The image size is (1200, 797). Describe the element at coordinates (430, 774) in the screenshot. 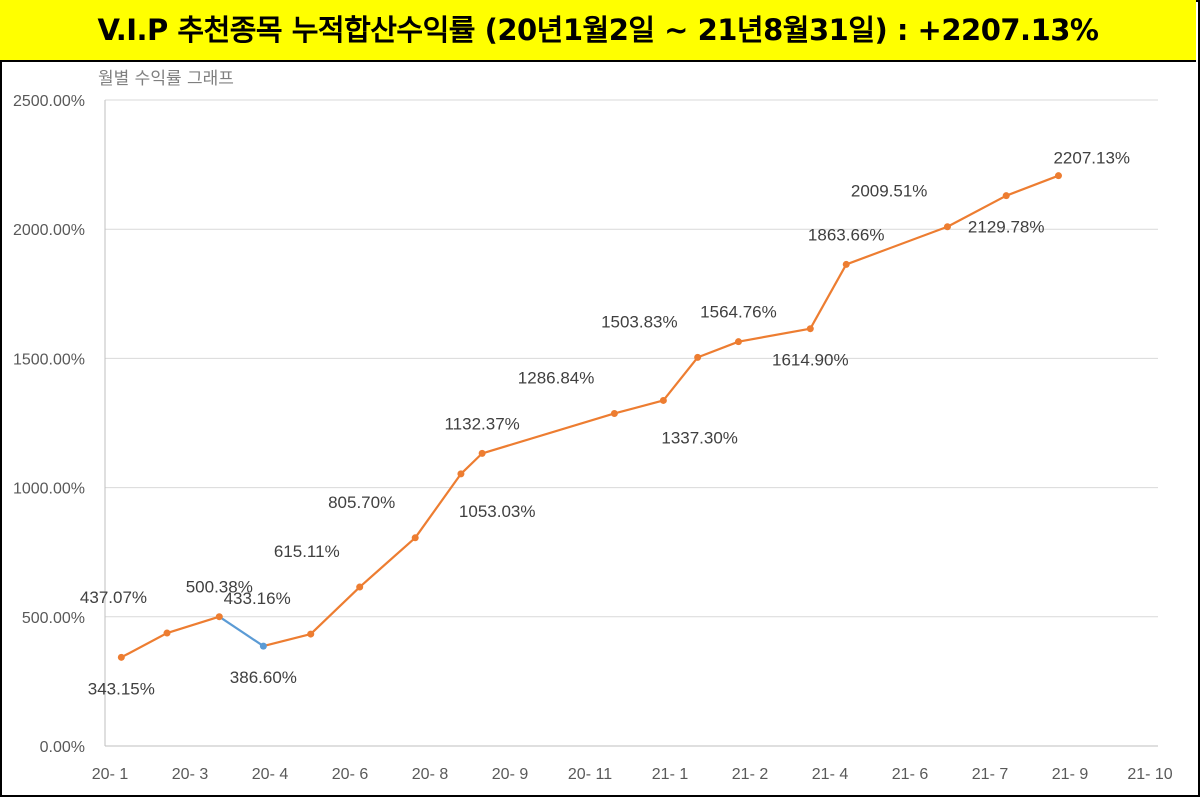

I see `x-tick-label: 20- 8` at that location.